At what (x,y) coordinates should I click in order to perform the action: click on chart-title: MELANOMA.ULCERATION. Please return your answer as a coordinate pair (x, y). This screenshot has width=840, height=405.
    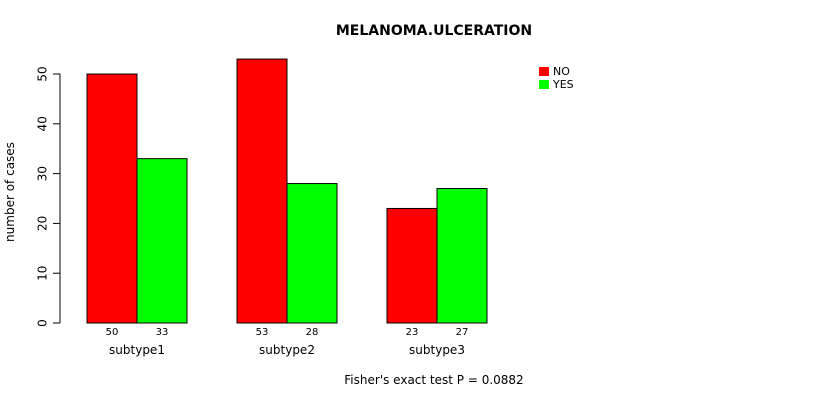
    Looking at the image, I should click on (434, 31).